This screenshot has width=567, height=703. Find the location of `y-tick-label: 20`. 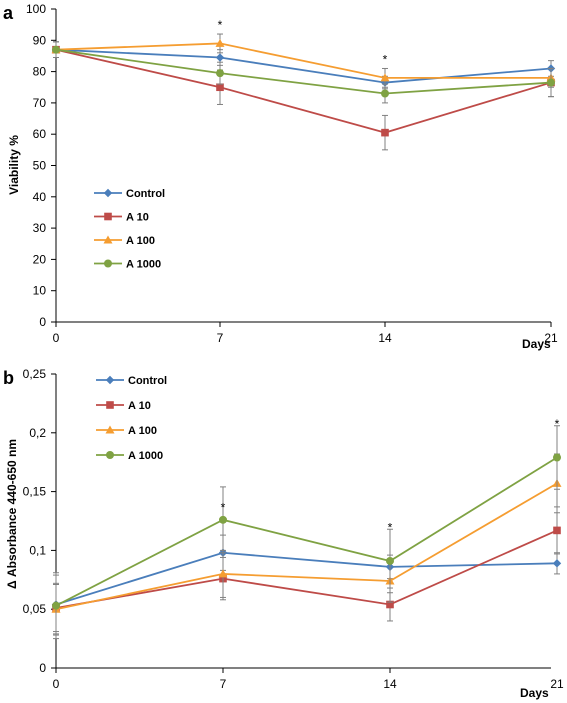

y-tick-label: 20 is located at coordinates (40, 259).